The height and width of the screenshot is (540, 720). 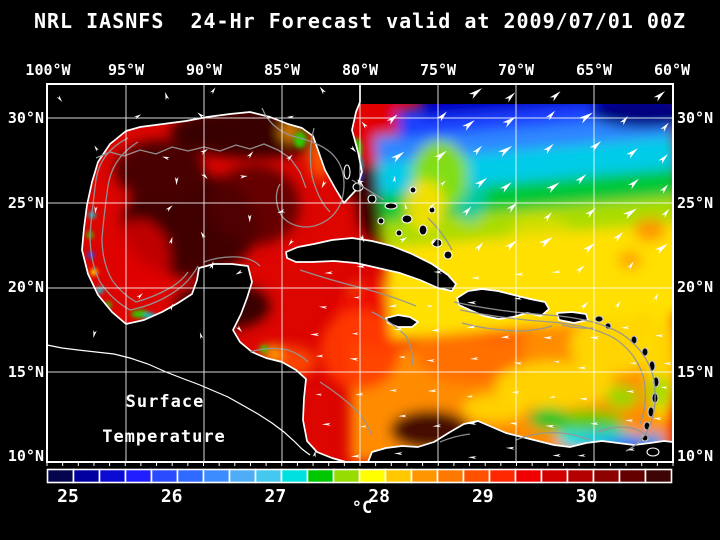 What do you see at coordinates (695, 371) in the screenshot?
I see `lat-tick-label-right: 15°N` at bounding box center [695, 371].